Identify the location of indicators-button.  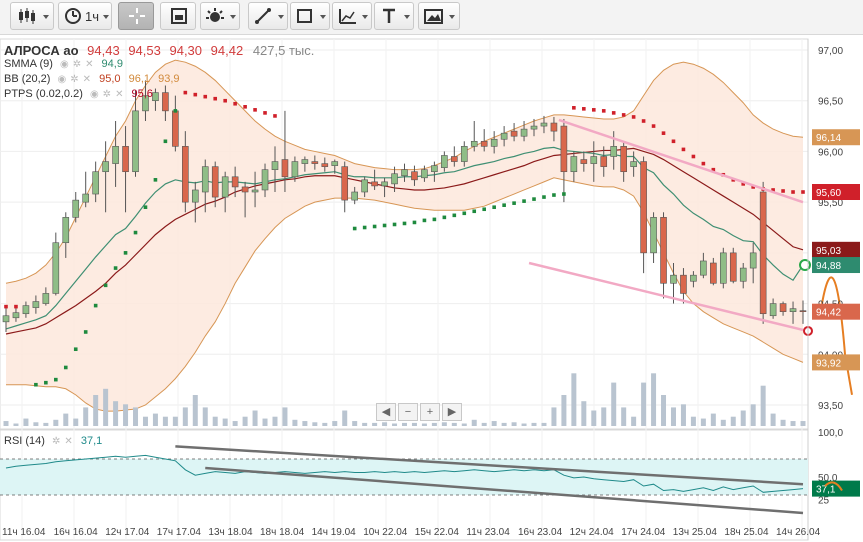
(220, 16).